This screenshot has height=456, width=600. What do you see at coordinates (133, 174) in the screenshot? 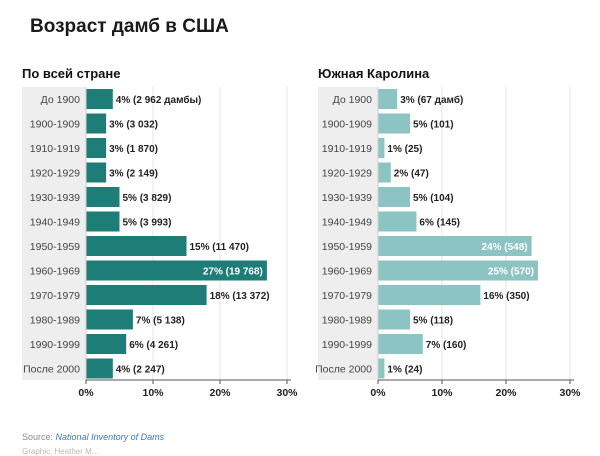
I see `national-data-label-3: 3% (2 149)` at bounding box center [133, 174].